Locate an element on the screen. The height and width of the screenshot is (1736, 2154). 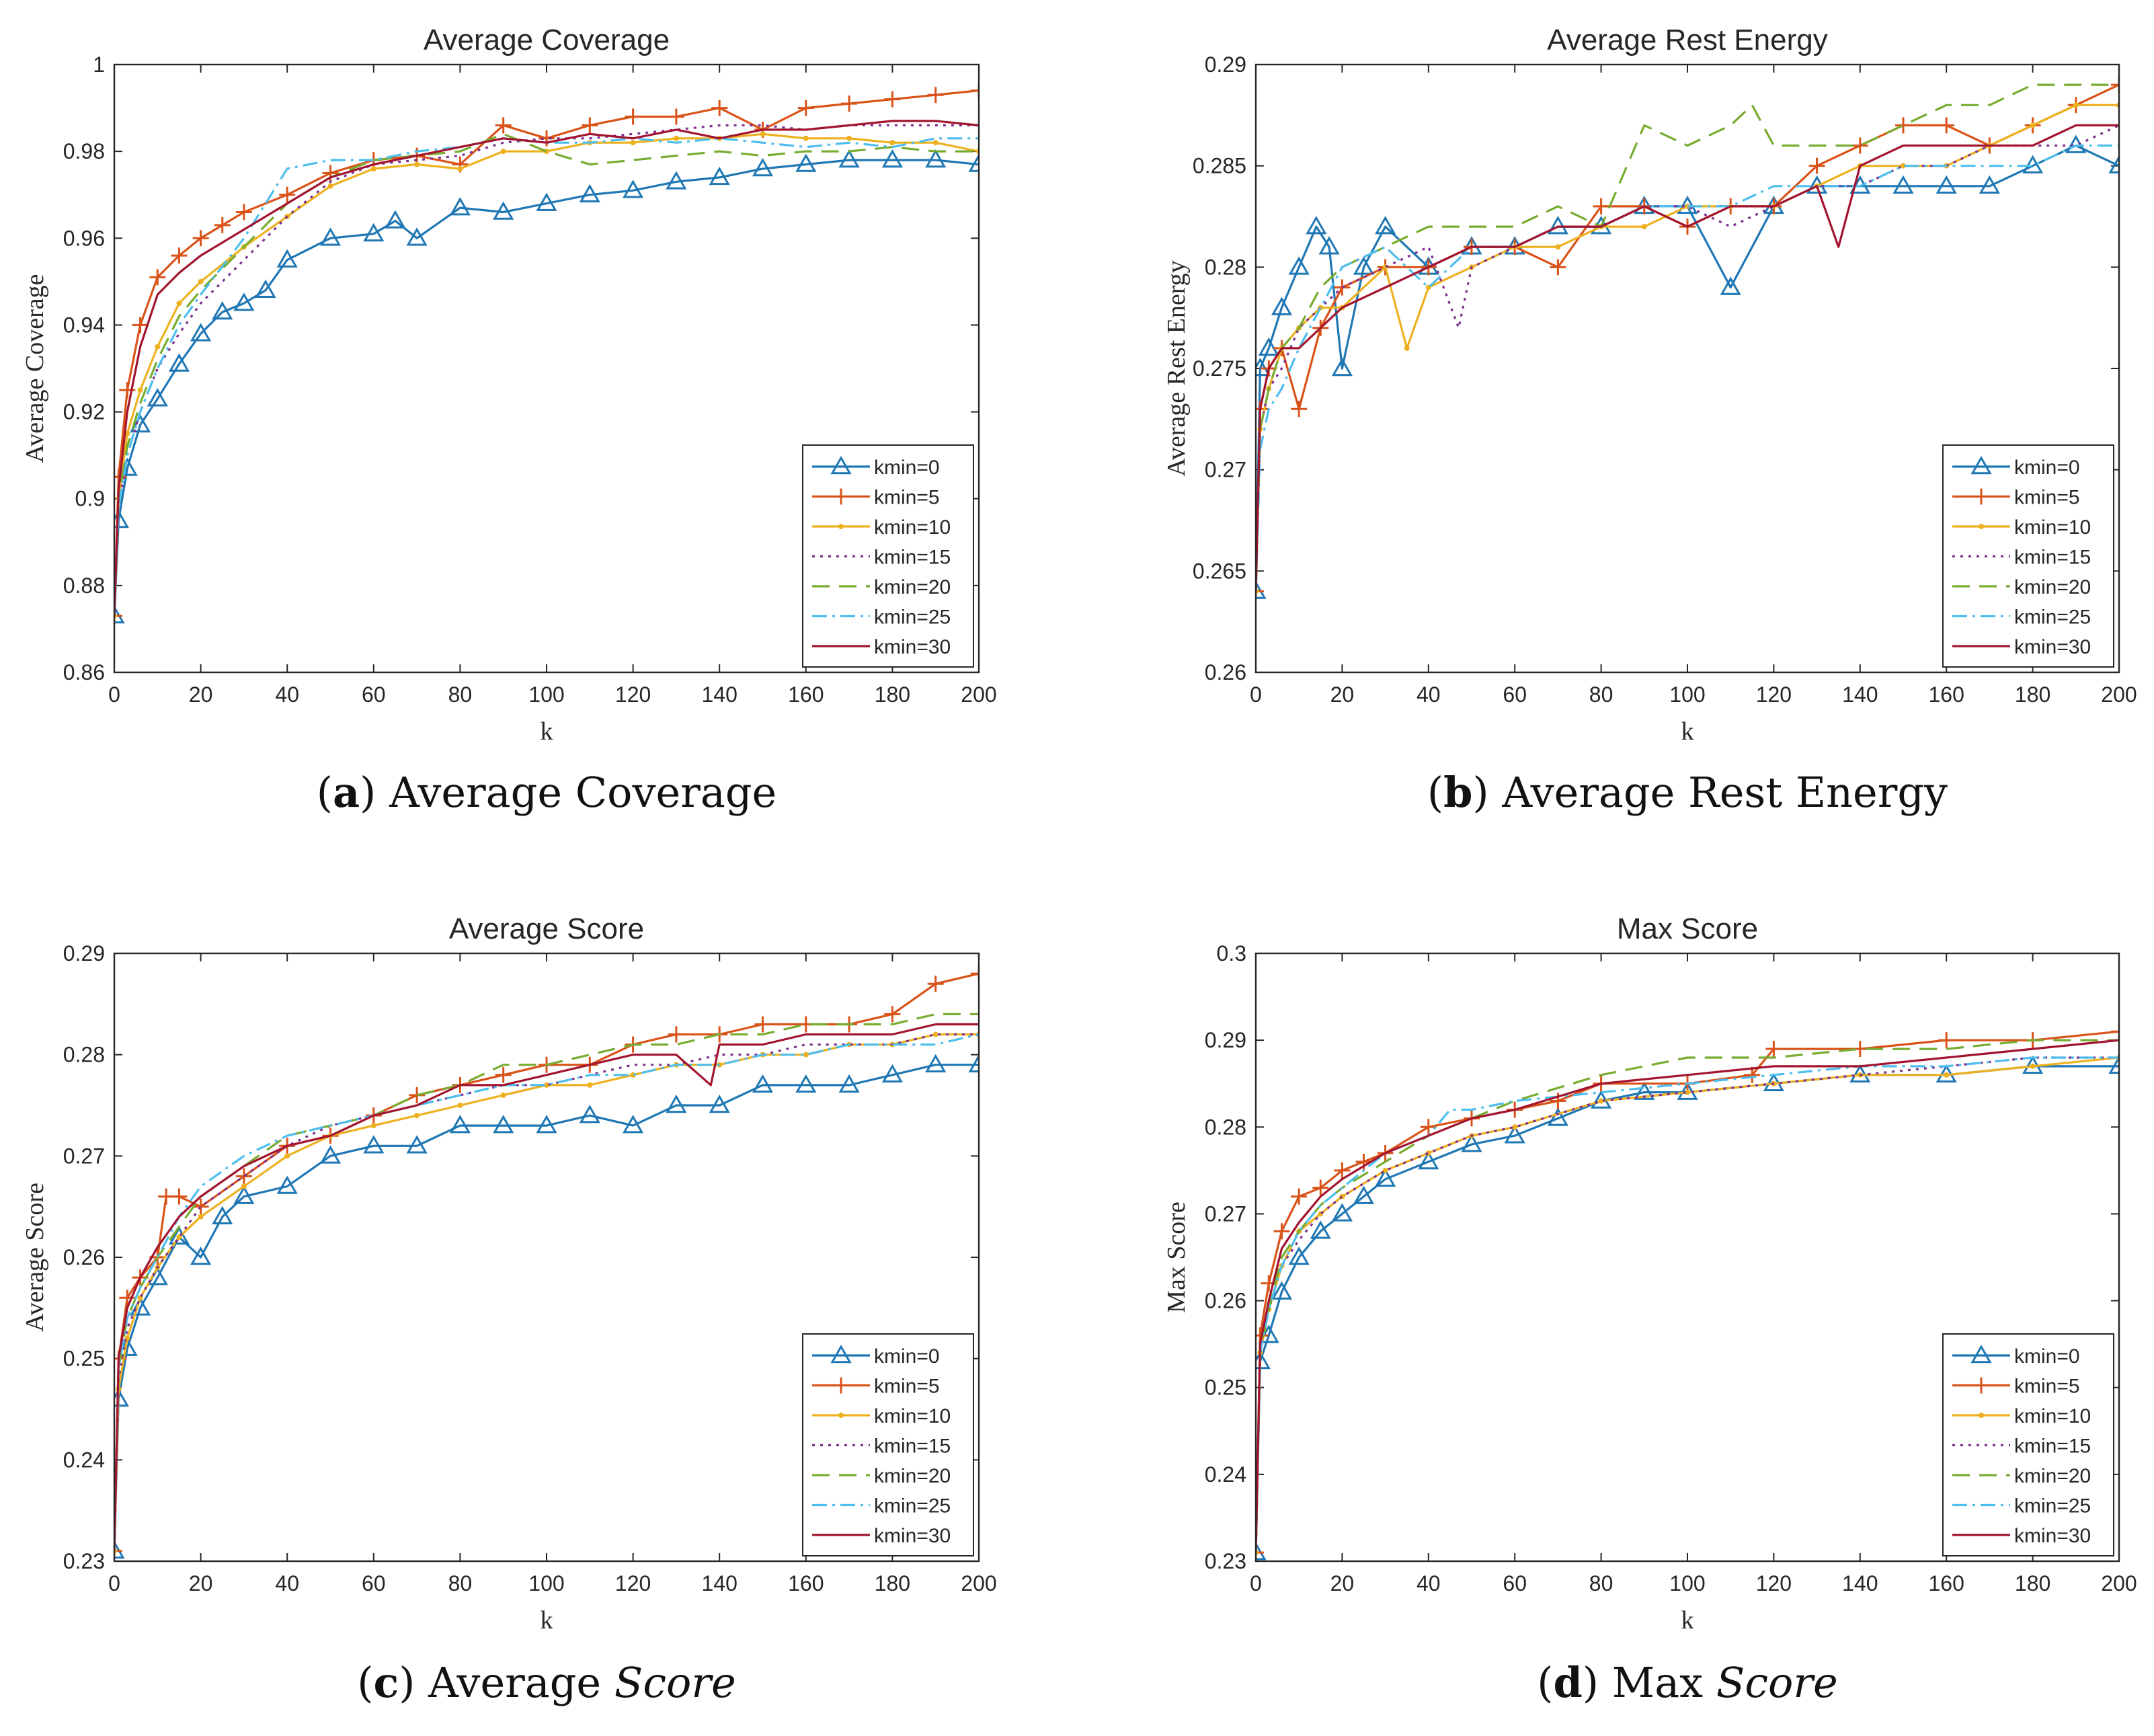
x-tick-label: 40 is located at coordinates (1429, 694).